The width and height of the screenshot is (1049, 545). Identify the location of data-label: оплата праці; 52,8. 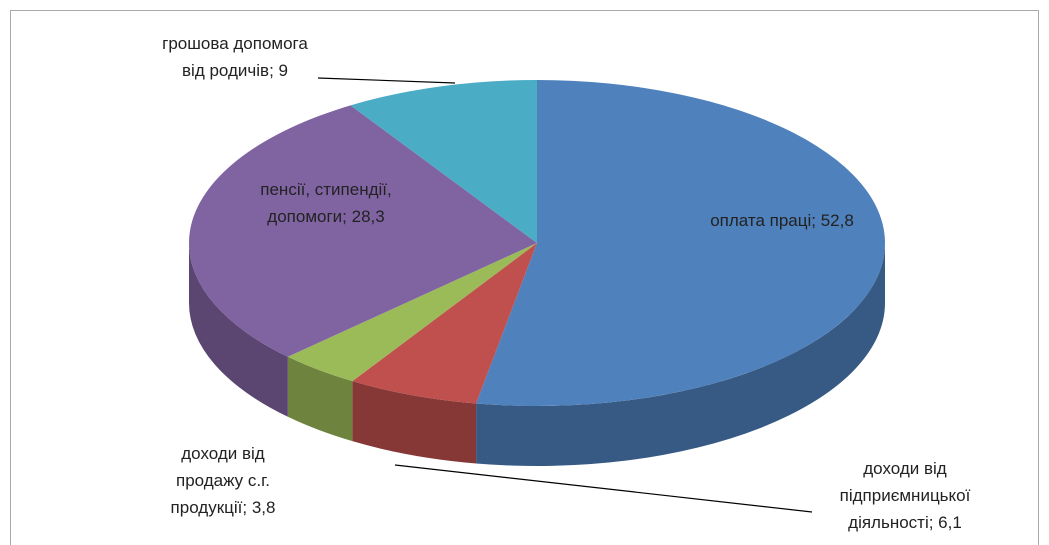
(782, 220).